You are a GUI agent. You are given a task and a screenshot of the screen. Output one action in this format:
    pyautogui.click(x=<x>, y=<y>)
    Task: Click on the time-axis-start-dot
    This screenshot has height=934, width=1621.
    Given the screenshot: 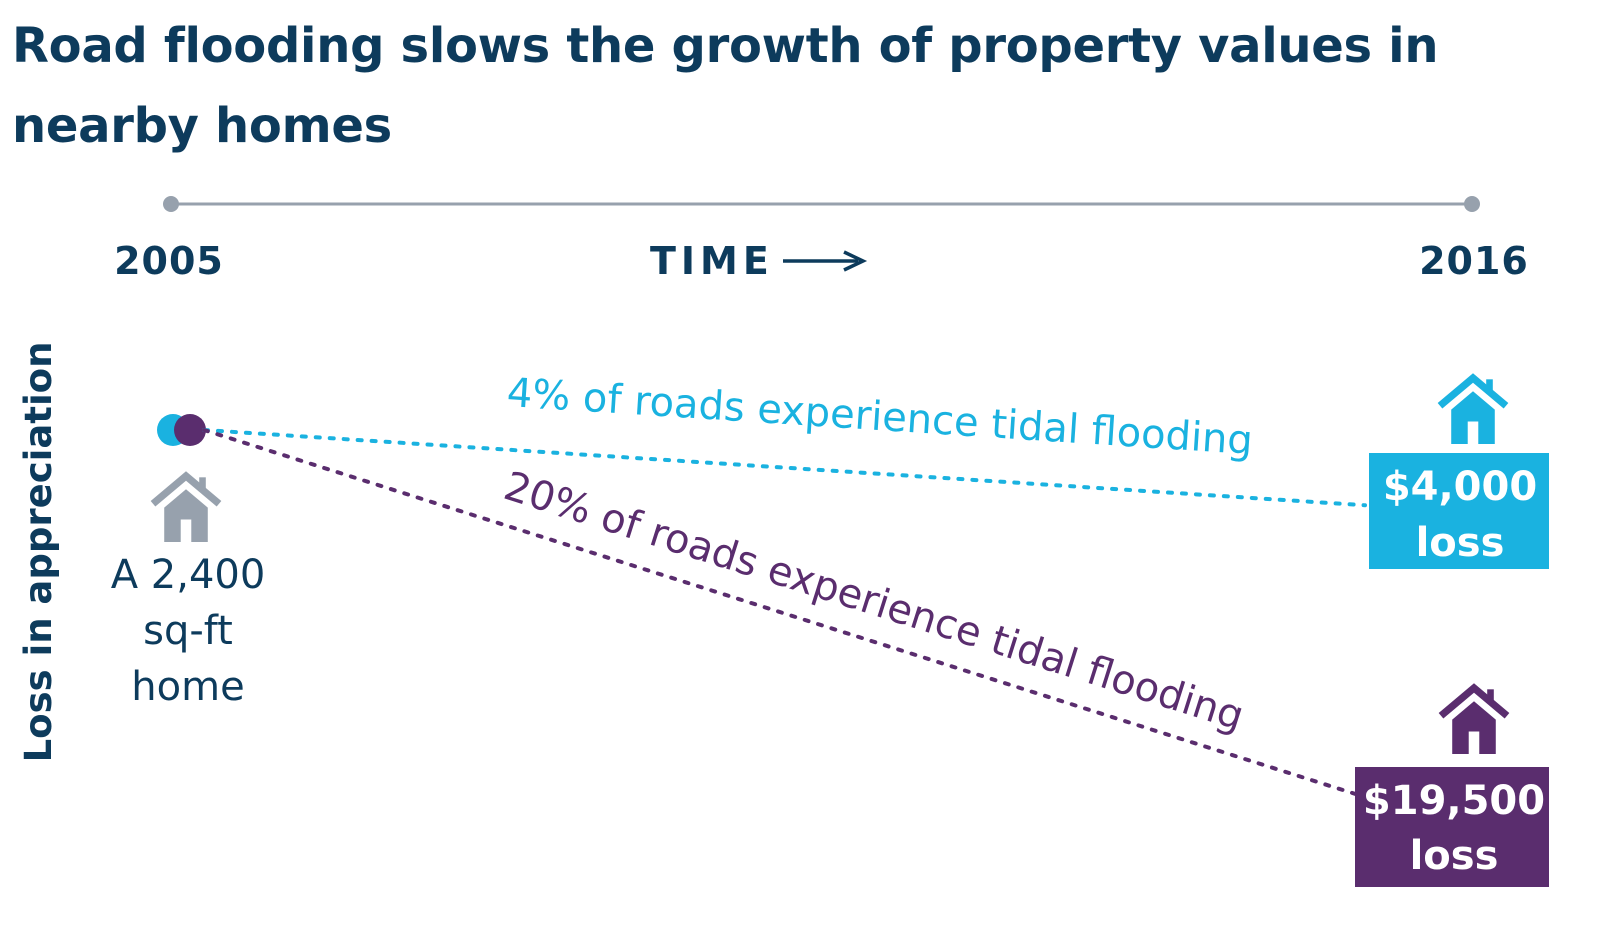 What is the action you would take?
    pyautogui.click(x=171, y=204)
    